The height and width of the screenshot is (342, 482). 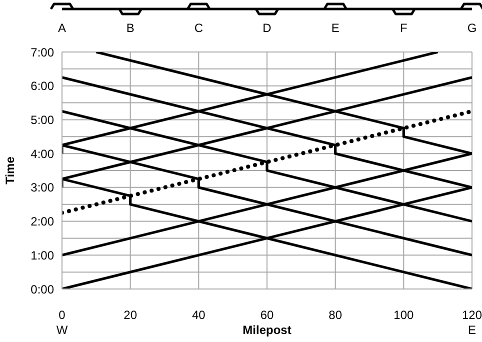 I want to click on y-tick-label: 1:00, so click(x=42, y=255).